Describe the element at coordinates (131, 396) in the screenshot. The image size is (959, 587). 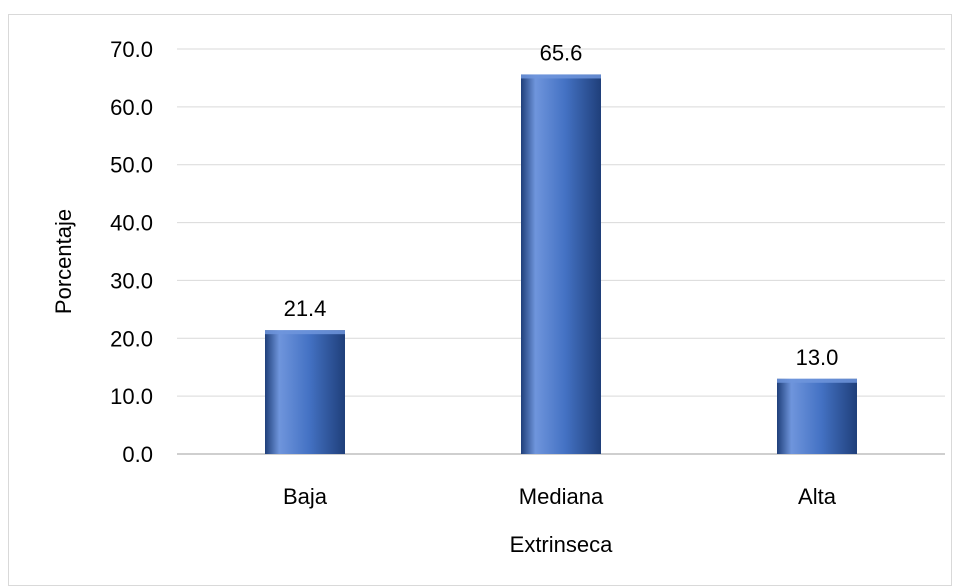
I see `y-tick-label: 10.0` at that location.